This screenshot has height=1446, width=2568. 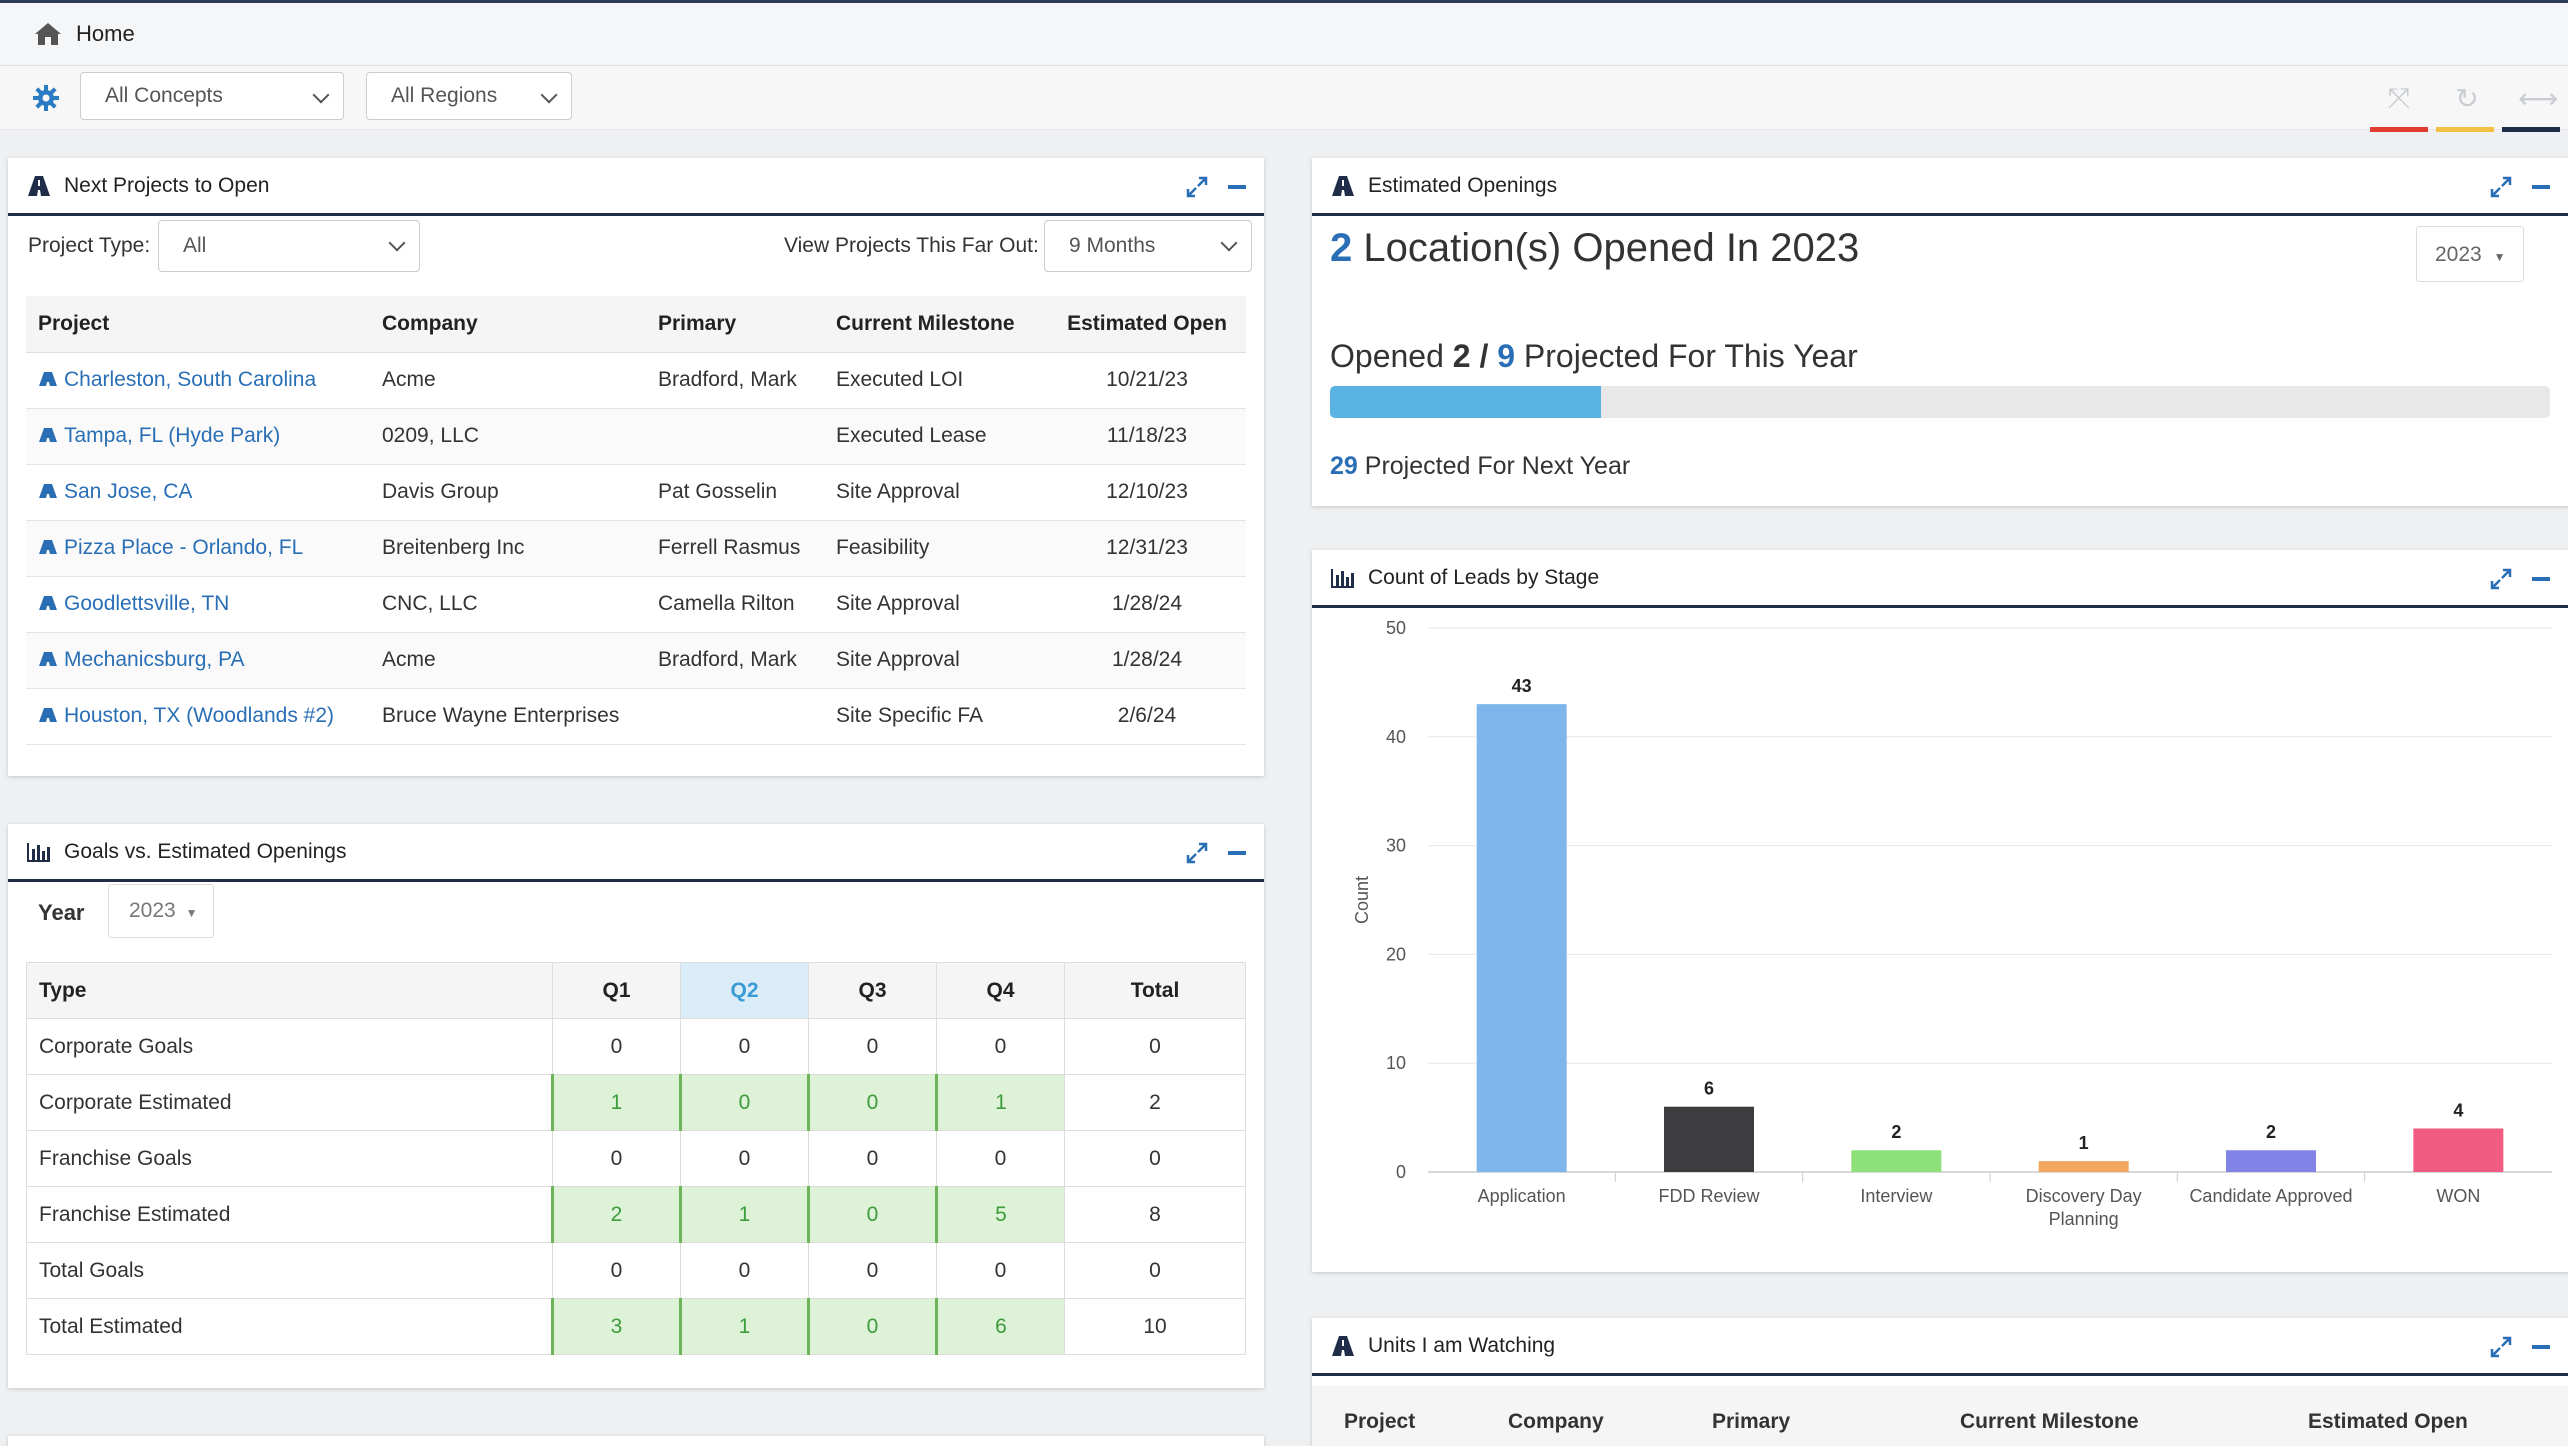 I want to click on project-link: Mechanicsburg, PA, so click(x=198, y=660).